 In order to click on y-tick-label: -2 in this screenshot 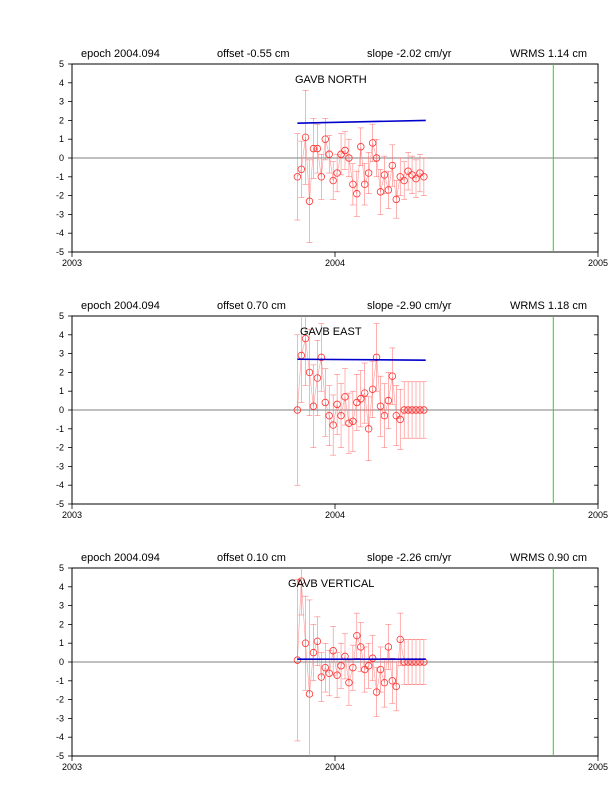, I will do `click(60, 700)`.